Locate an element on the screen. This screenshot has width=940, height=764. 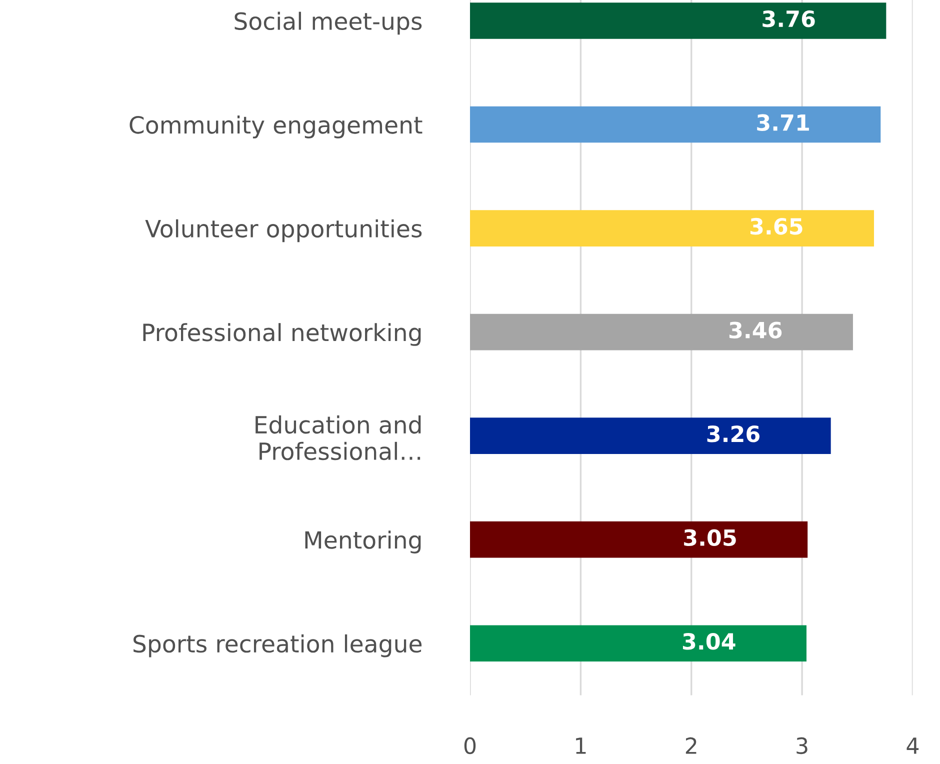
y-tick-label: Professional networking is located at coordinates (282, 334).